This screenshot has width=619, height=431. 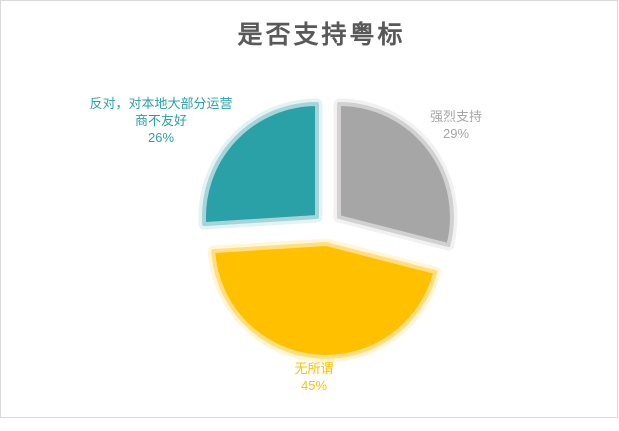 What do you see at coordinates (324, 300) in the screenshot?
I see `pie-slice-indifferent` at bounding box center [324, 300].